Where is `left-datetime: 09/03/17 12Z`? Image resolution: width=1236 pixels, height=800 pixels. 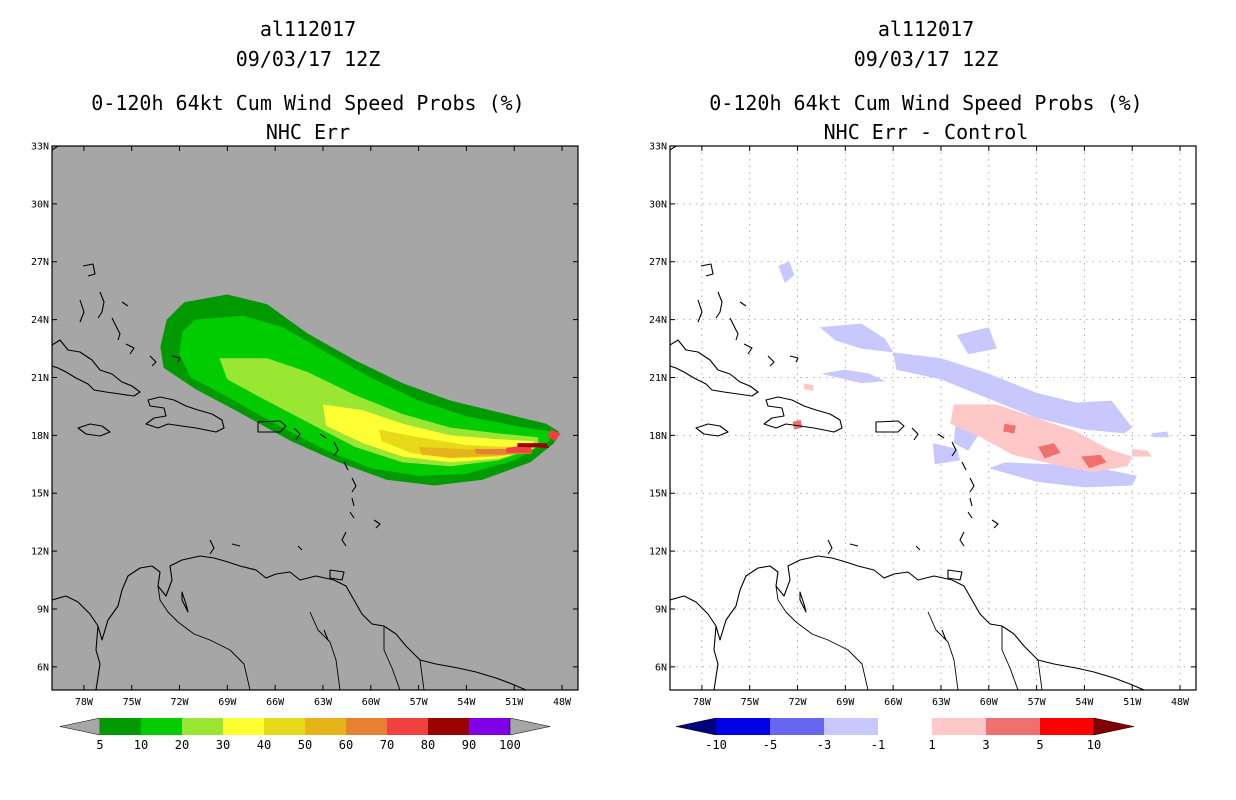
left-datetime: 09/03/17 12Z is located at coordinates (308, 59).